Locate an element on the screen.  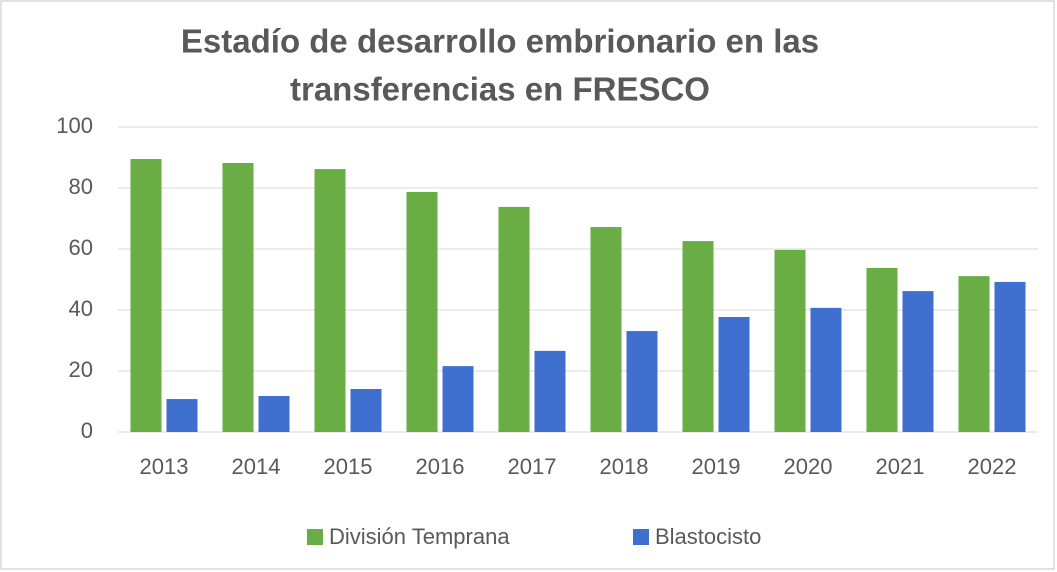
y-tick-label: 80 is located at coordinates (81, 186).